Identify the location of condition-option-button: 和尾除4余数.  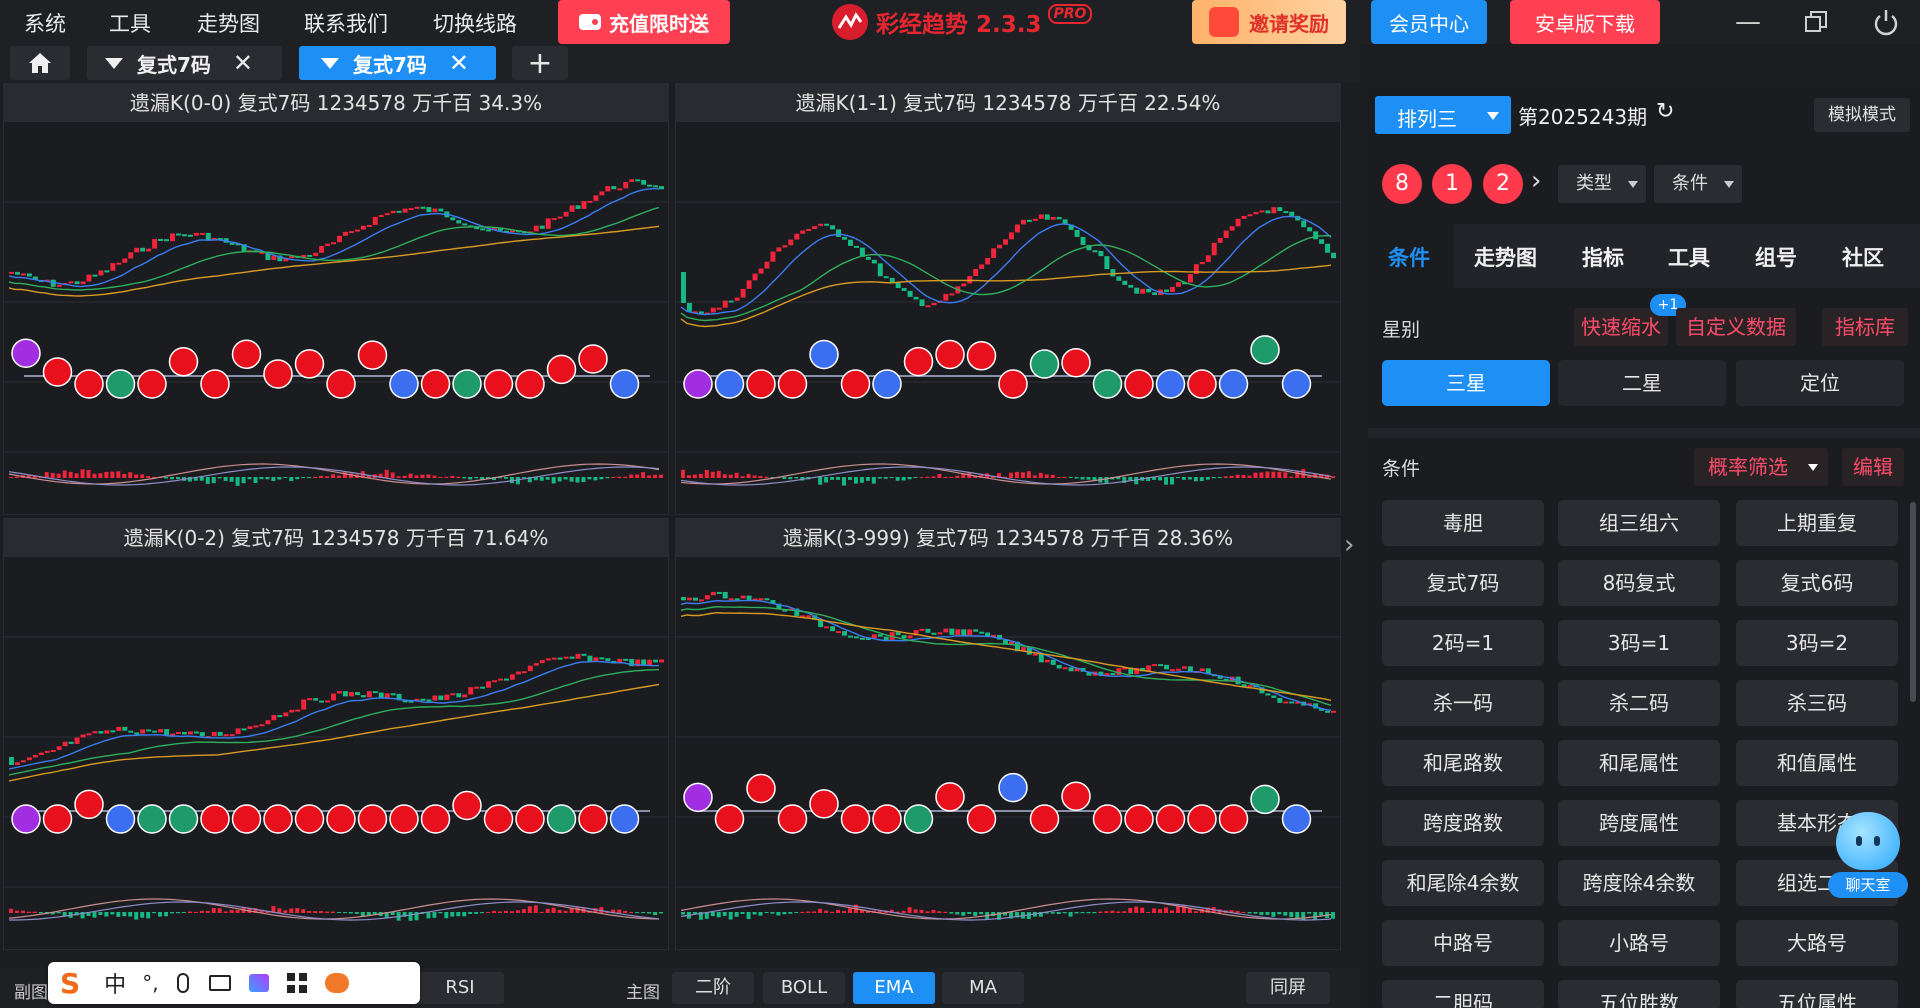
(1463, 883).